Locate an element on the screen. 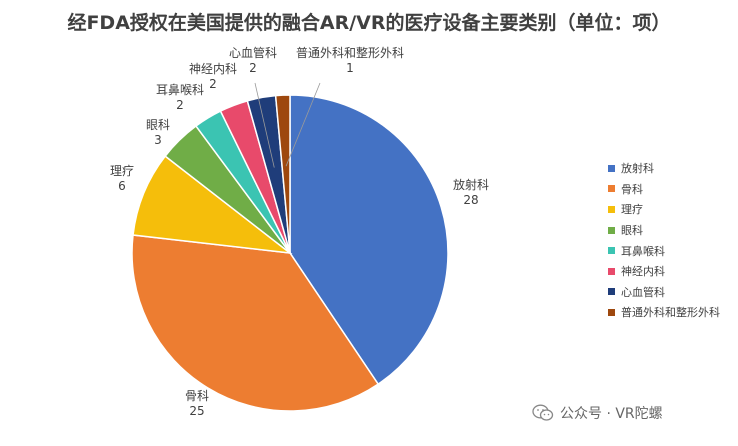  legend-item-6: 神经内科 is located at coordinates (664, 271).